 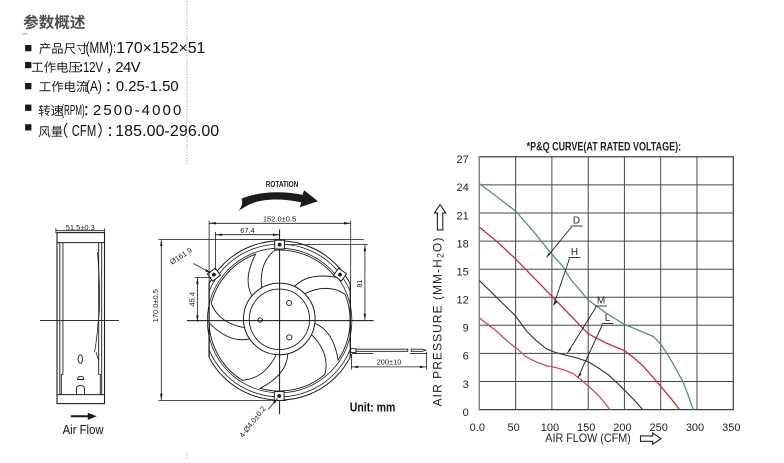 What do you see at coordinates (463, 216) in the screenshot?
I see `svg-text: 21` at bounding box center [463, 216].